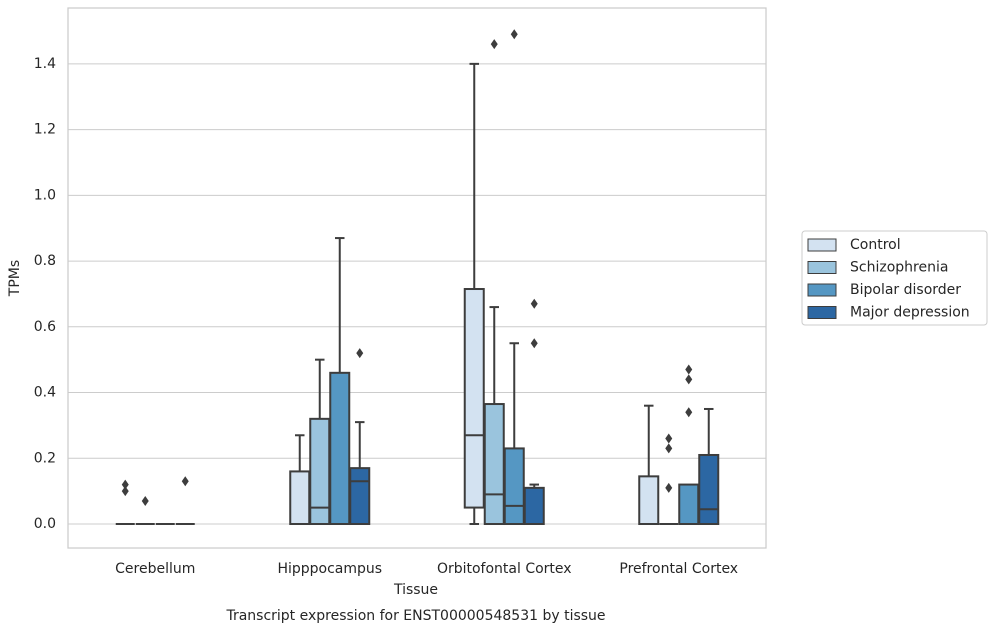  Describe the element at coordinates (905, 290) in the screenshot. I see `legend-label: Bipolar disorder` at that location.